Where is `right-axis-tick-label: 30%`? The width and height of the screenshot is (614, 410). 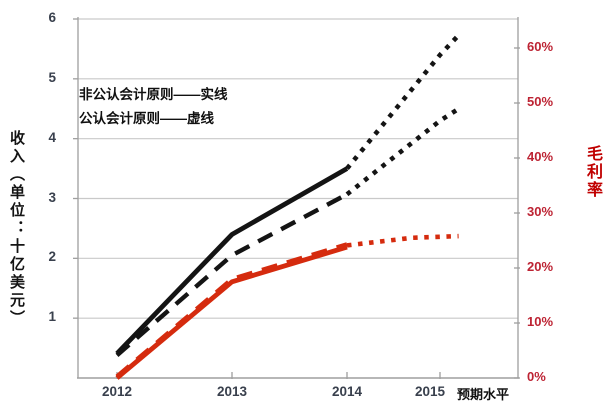 right-axis-tick-label: 30% is located at coordinates (540, 211).